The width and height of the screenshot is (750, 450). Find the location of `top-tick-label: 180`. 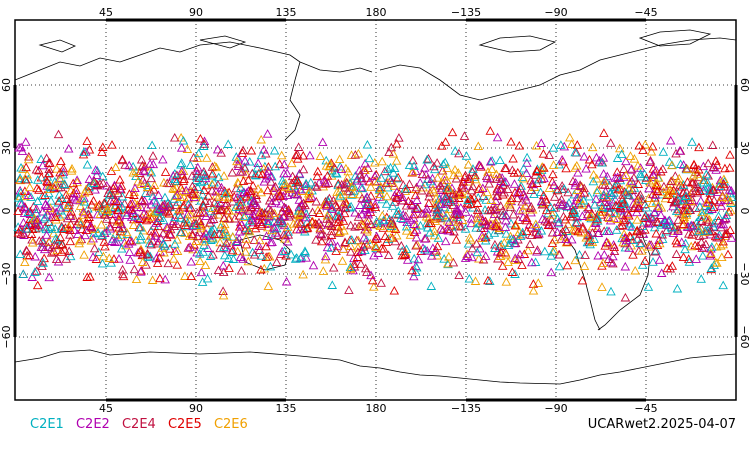

top-tick-label: 180 is located at coordinates (376, 12).